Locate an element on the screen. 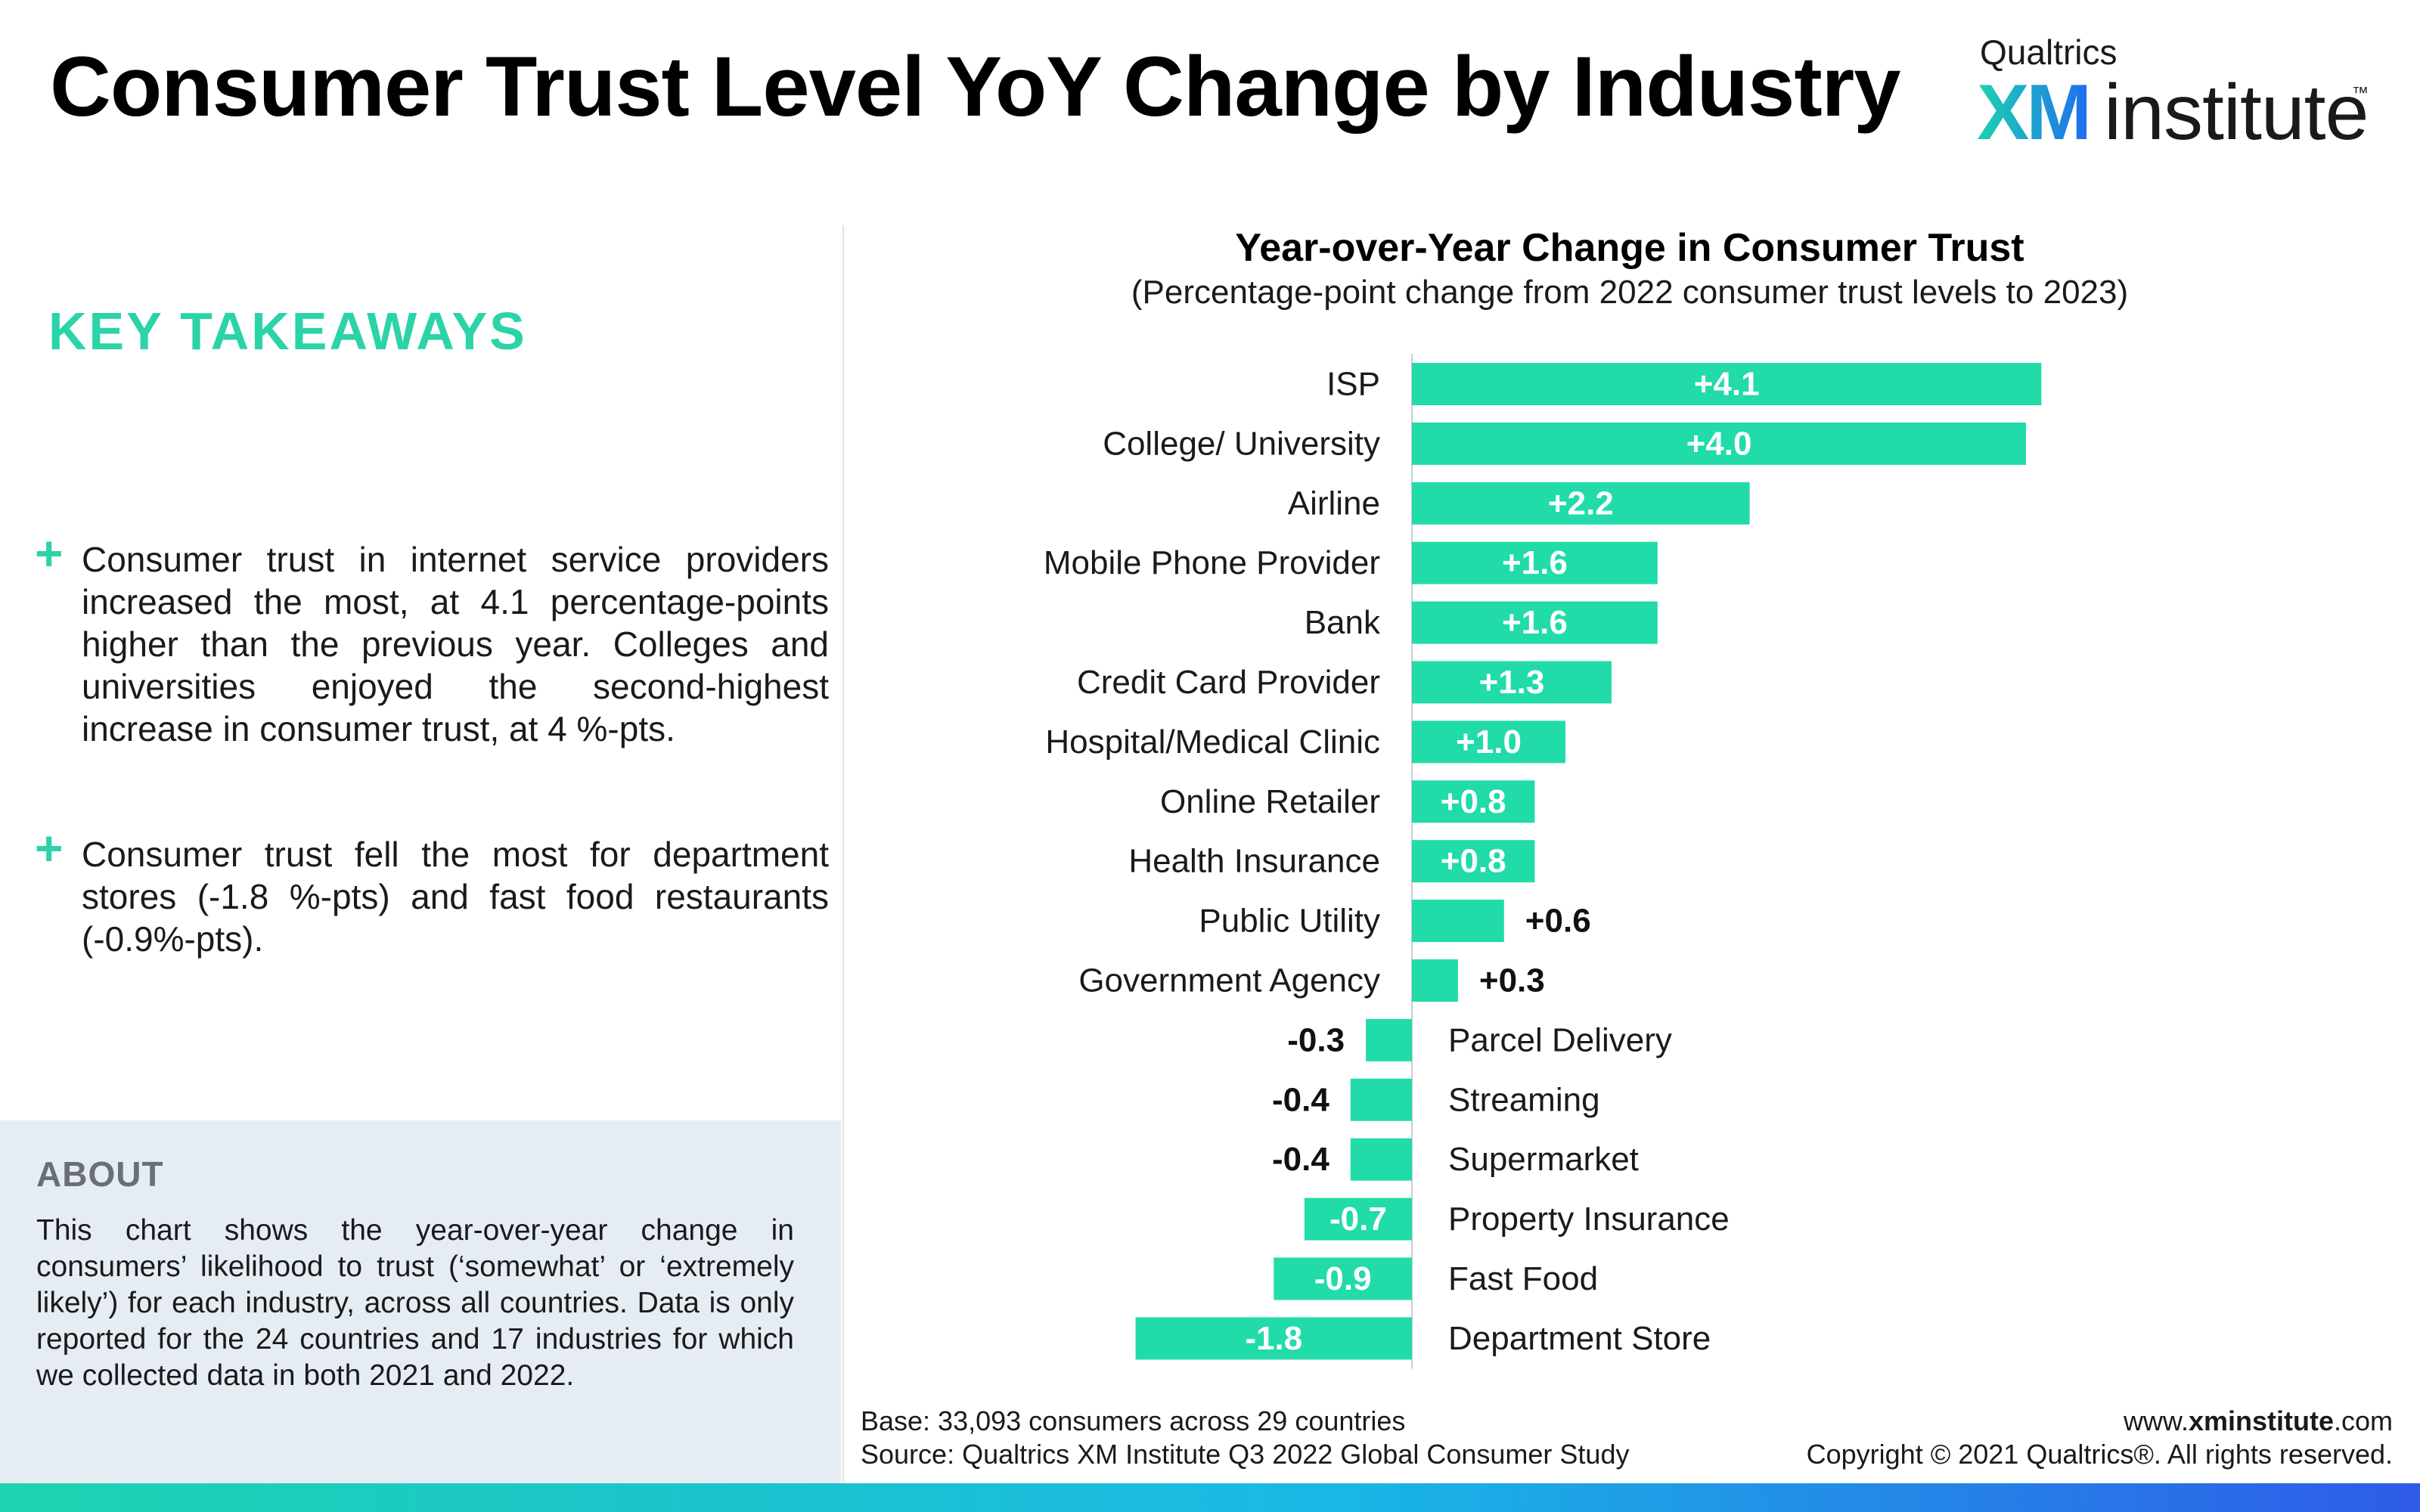 This screenshot has width=2420, height=1512. data-label: +1.0 is located at coordinates (1489, 742).